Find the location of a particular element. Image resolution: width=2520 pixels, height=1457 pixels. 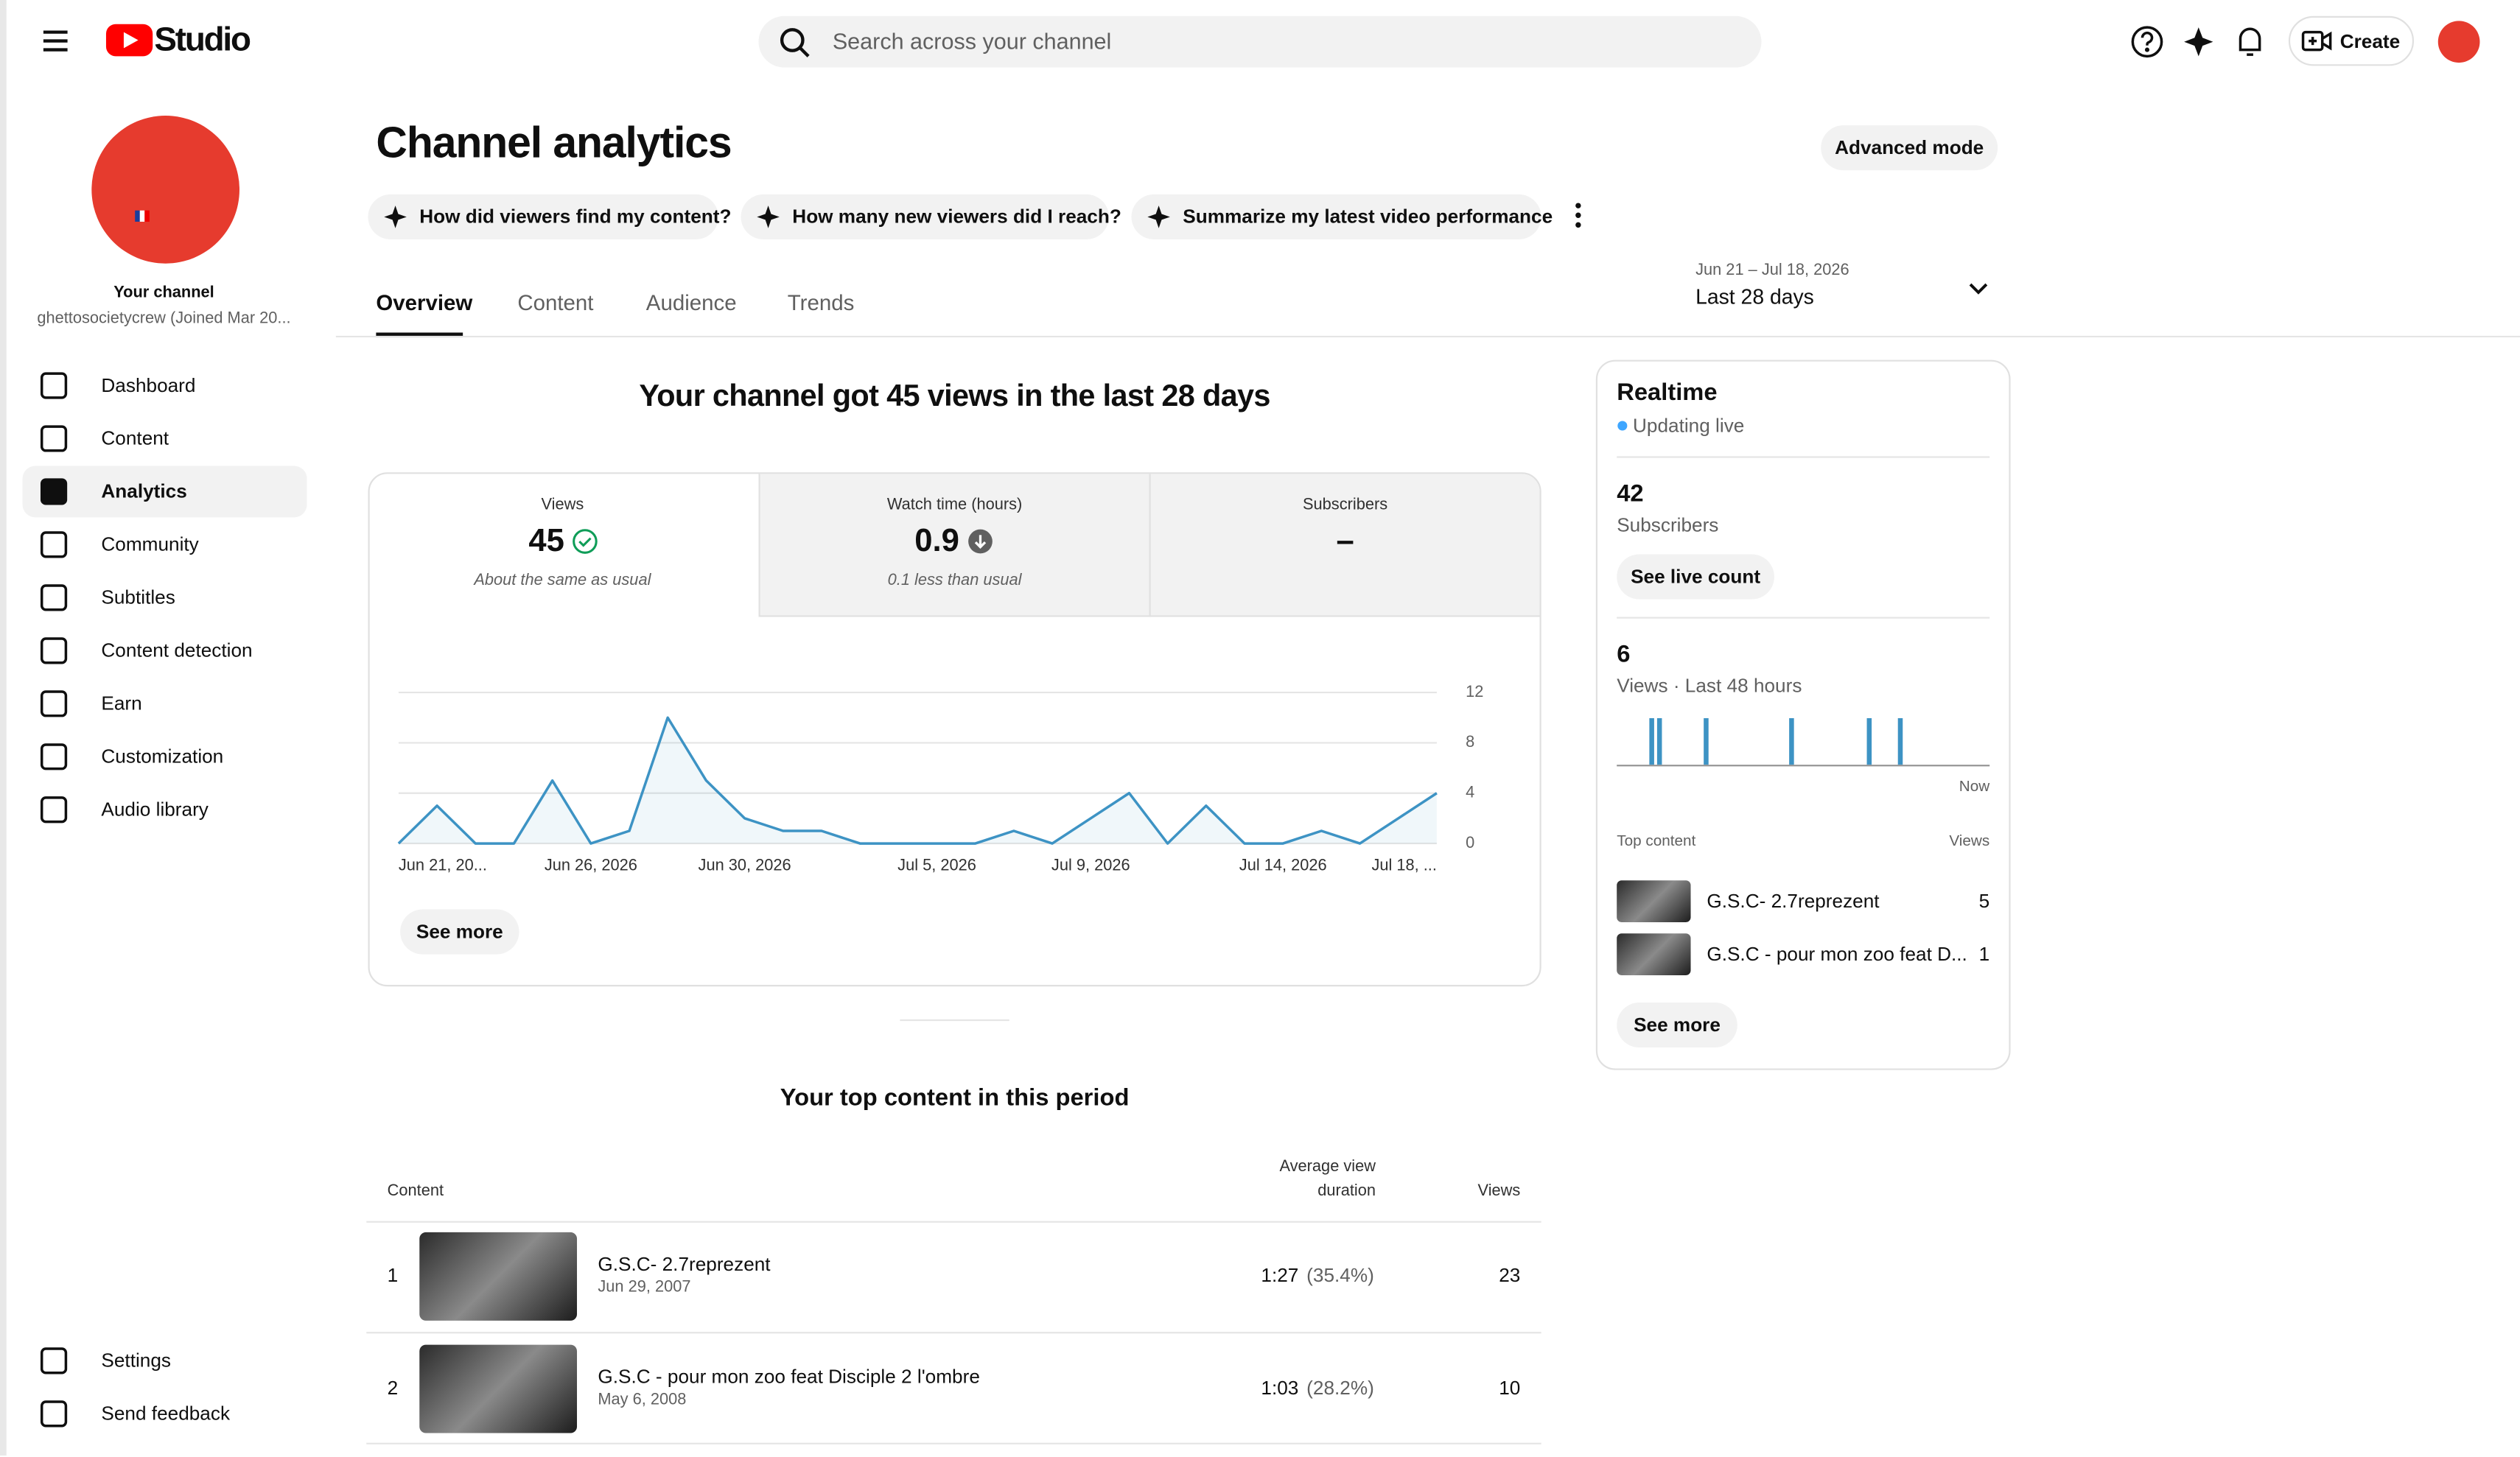

tab: Trends is located at coordinates (821, 303).